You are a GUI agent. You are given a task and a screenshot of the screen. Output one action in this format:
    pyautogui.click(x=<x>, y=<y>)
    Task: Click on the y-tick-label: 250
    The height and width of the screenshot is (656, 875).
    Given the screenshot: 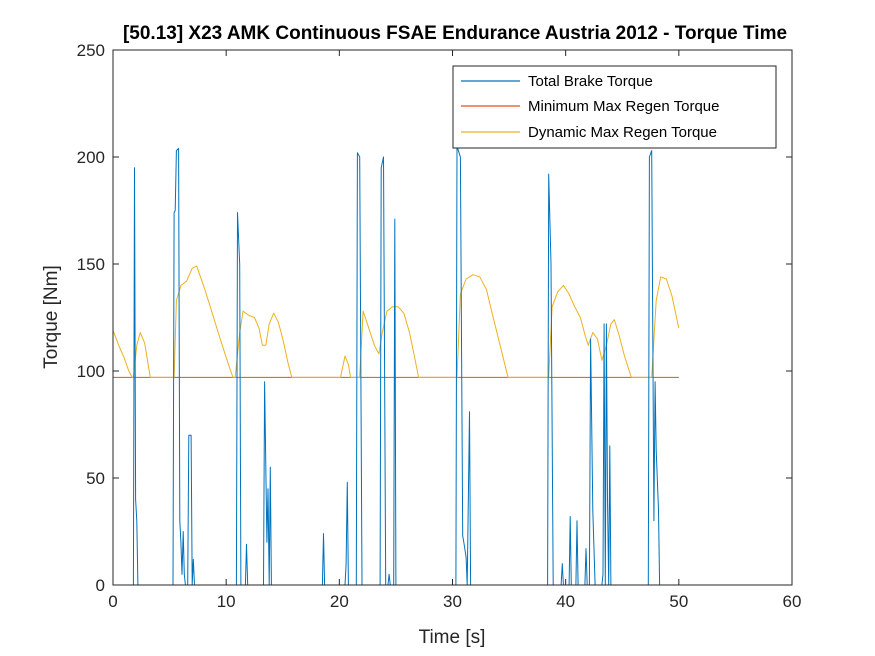 What is the action you would take?
    pyautogui.click(x=91, y=50)
    